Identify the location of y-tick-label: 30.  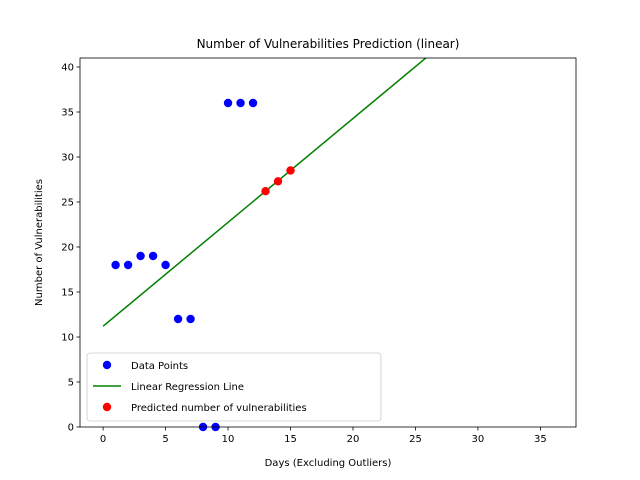
(67, 158).